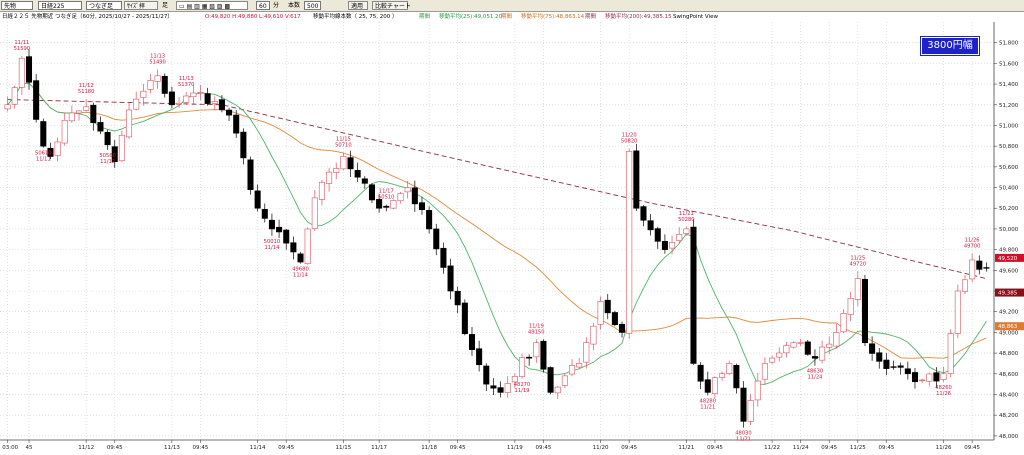 Image resolution: width=1024 pixels, height=455 pixels. I want to click on swing-label: 11/15, so click(343, 139).